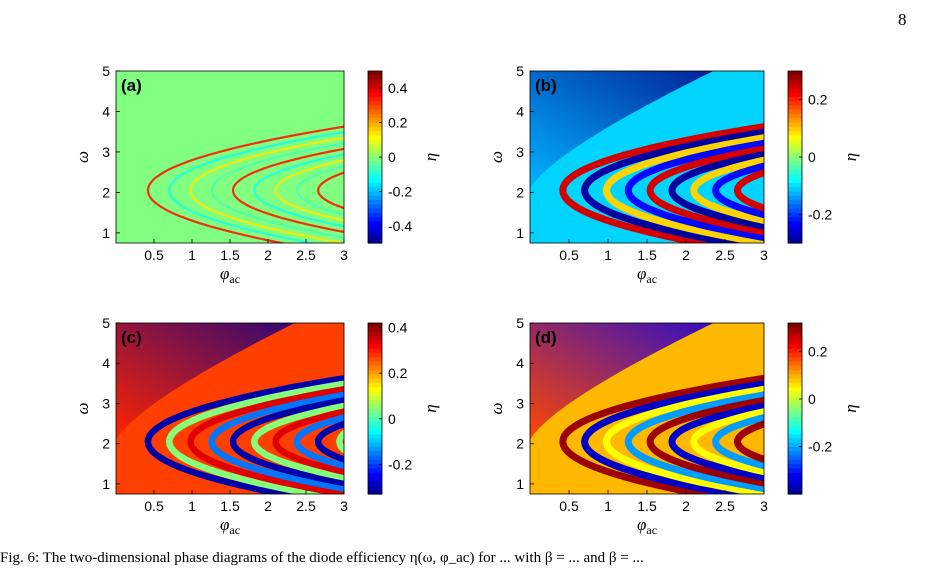 Image resolution: width=927 pixels, height=568 pixels. I want to click on x-axis-label: φac, so click(647, 275).